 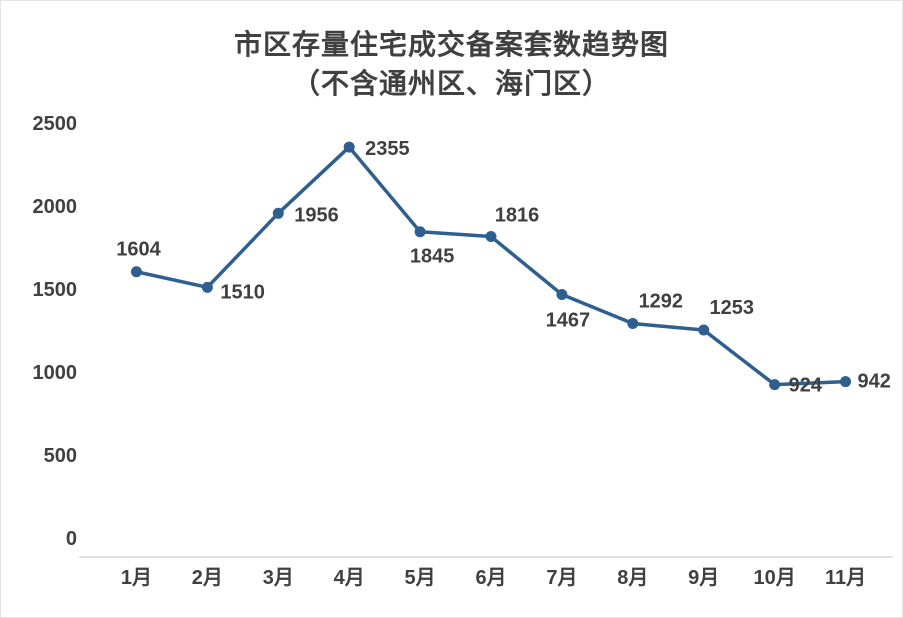 I want to click on x-axis-tick-label: 3月, so click(x=278, y=578).